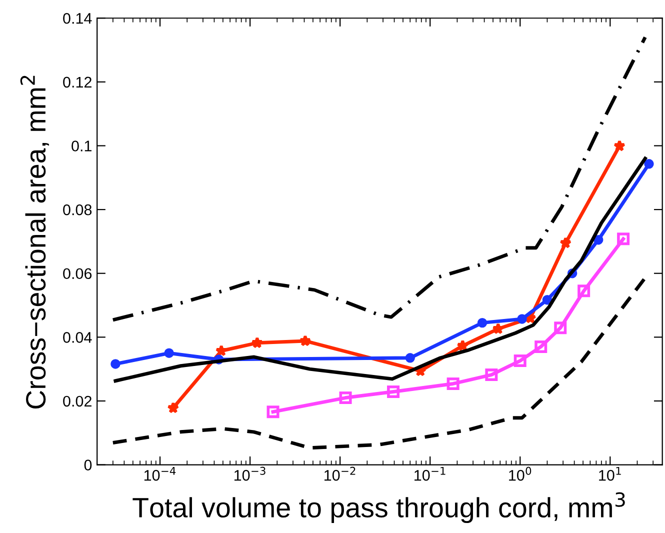 This screenshot has width=665, height=533. Describe the element at coordinates (340, 473) in the screenshot. I see `x-tick-label: 10$^{−2}$` at that location.